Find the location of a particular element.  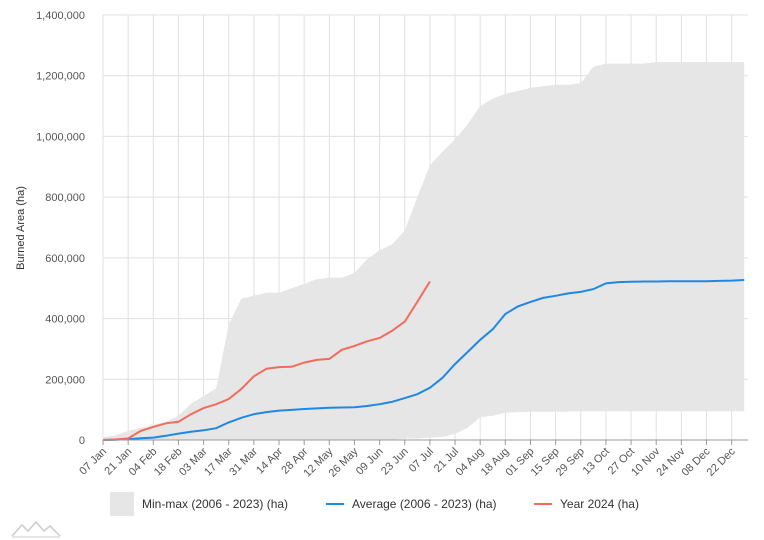

y-tick-label: 0 is located at coordinates (82, 441).